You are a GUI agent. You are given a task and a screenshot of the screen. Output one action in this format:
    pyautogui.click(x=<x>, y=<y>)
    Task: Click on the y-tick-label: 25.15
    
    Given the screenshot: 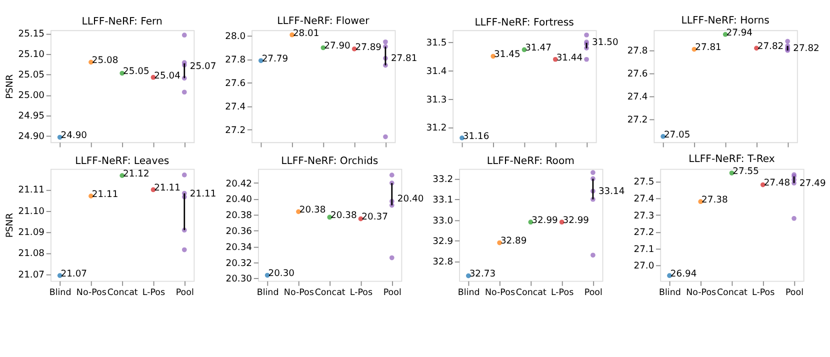 What is the action you would take?
    pyautogui.click(x=31, y=34)
    